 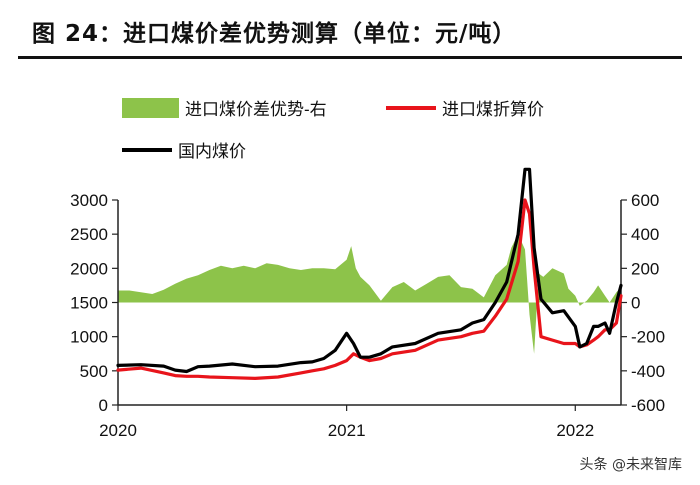 I want to click on right-tick-label: 200, so click(x=645, y=268).